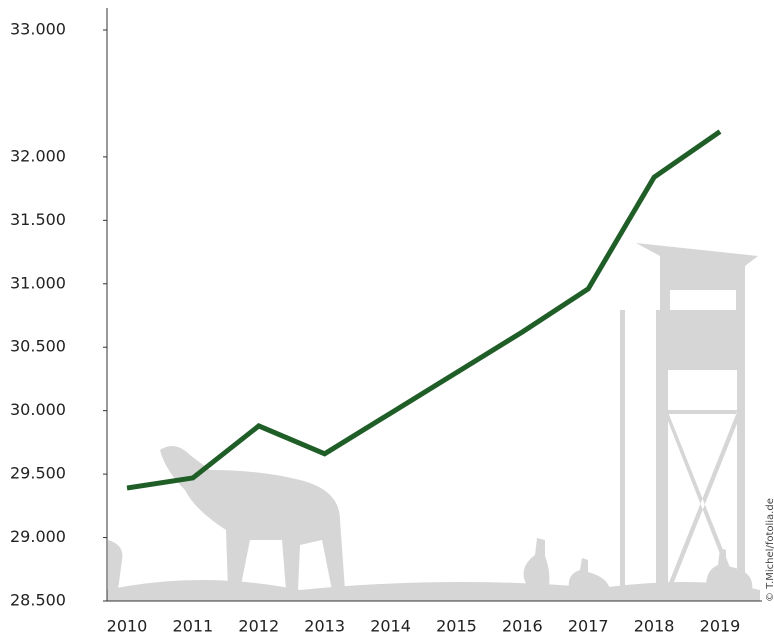  Describe the element at coordinates (38, 155) in the screenshot. I see `y-tick-label: 32.000` at that location.